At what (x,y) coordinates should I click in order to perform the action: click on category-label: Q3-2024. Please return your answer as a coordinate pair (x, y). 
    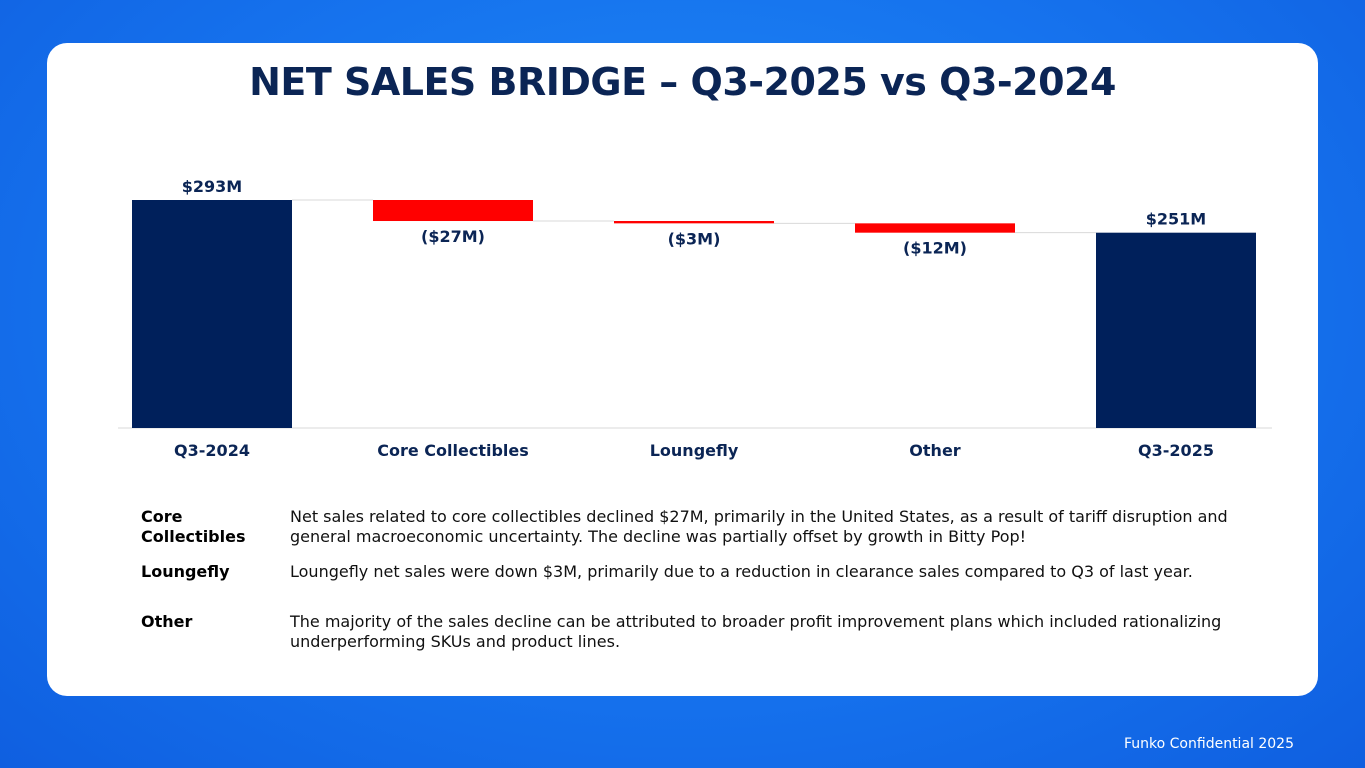
    Looking at the image, I should click on (212, 450).